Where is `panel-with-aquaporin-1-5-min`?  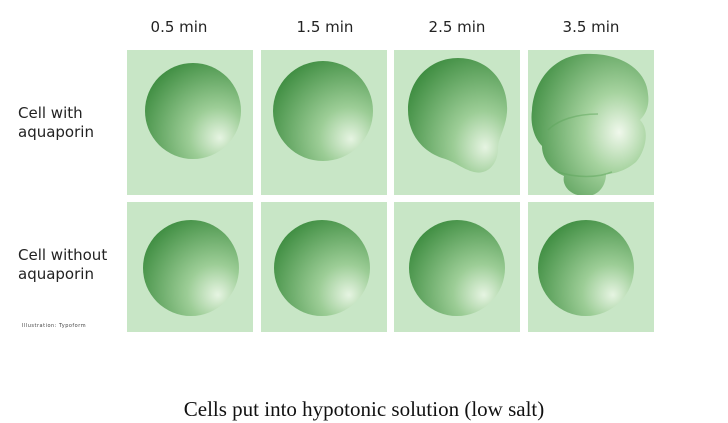 panel-with-aquaporin-1-5-min is located at coordinates (324, 122).